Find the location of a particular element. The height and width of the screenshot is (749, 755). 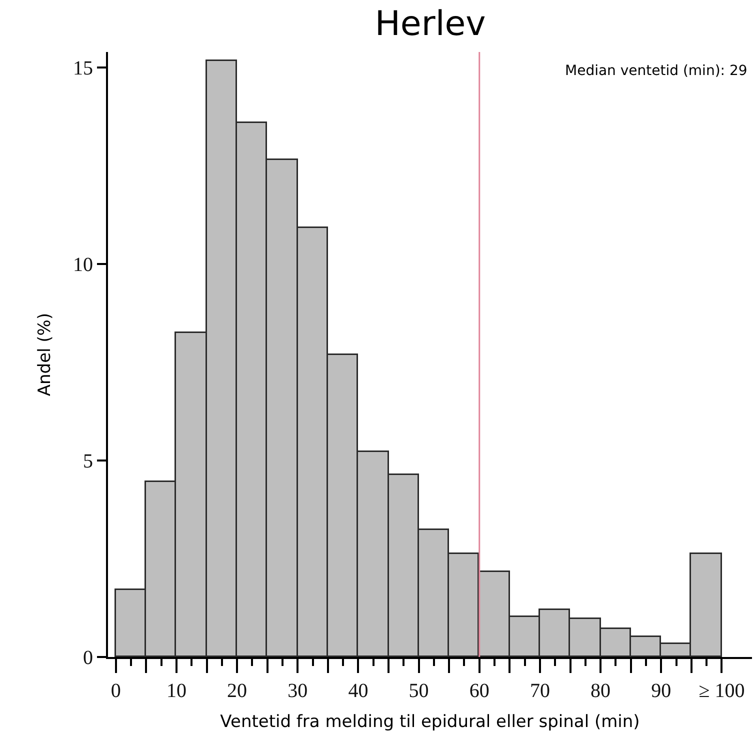

y-tick-label: 0 is located at coordinates (88, 658).